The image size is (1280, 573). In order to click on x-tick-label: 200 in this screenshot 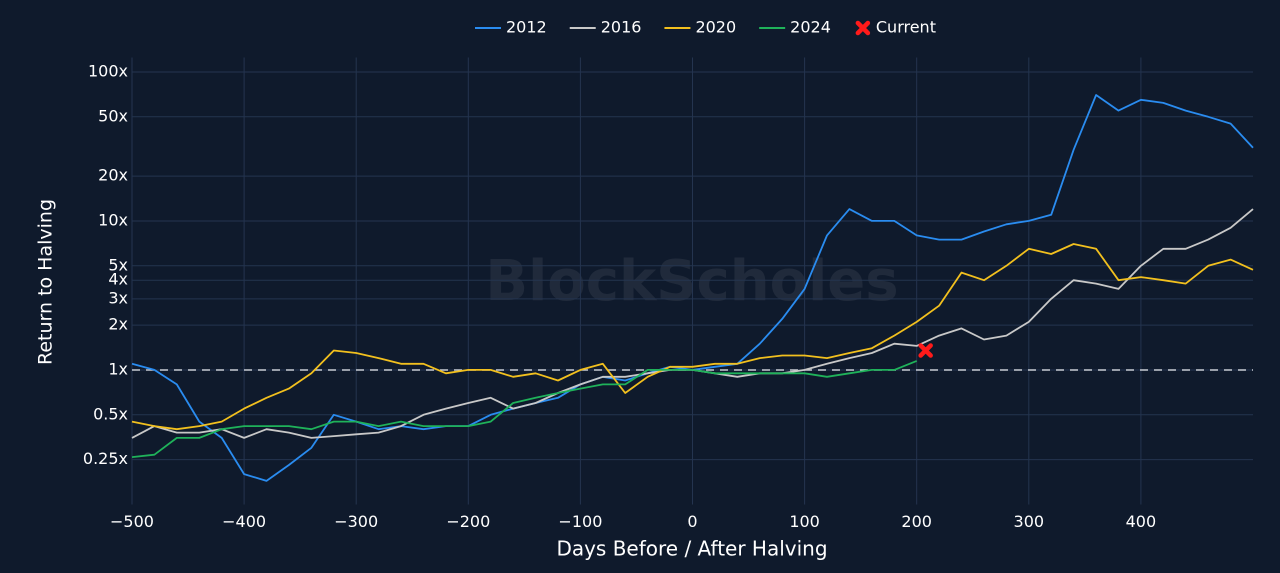, I will do `click(916, 521)`.